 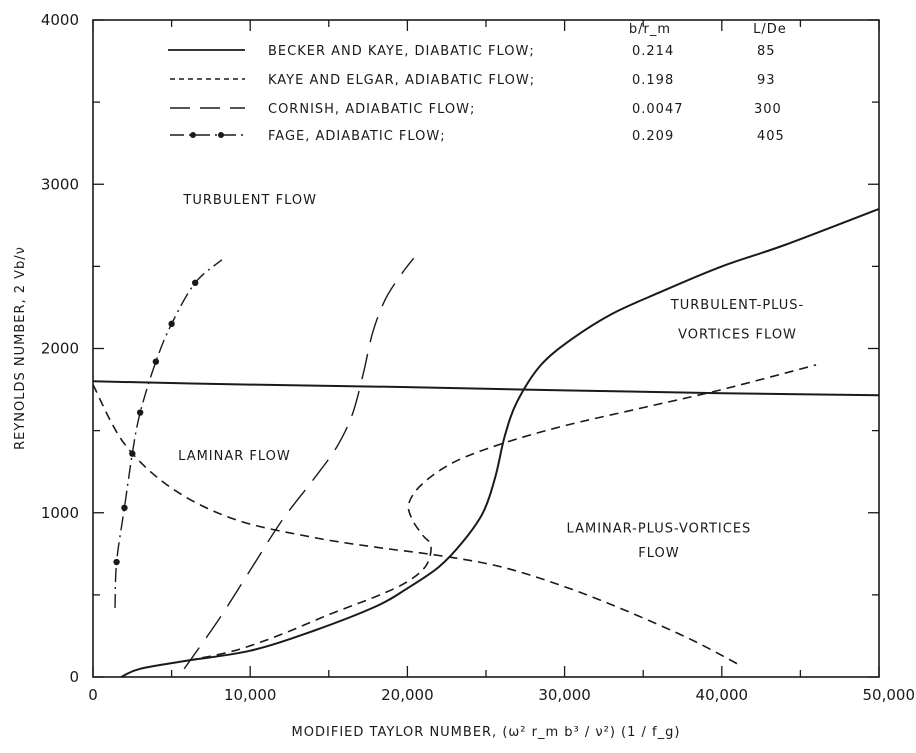 I want to click on series-line-fage-adiabatic-flow, so click(x=168, y=434).